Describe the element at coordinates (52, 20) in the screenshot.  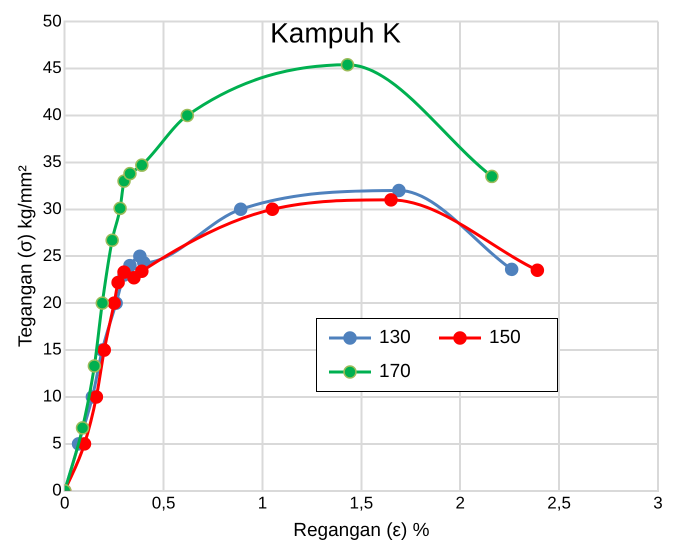
I see `y-tick-label: 50` at that location.